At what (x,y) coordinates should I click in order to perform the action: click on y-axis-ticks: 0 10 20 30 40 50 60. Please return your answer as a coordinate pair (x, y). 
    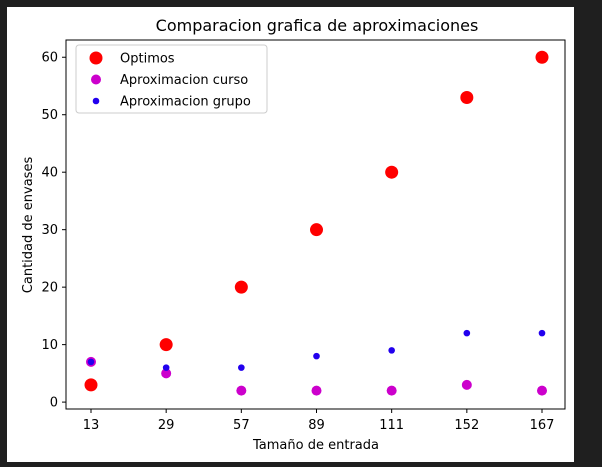
    Looking at the image, I should click on (53, 231).